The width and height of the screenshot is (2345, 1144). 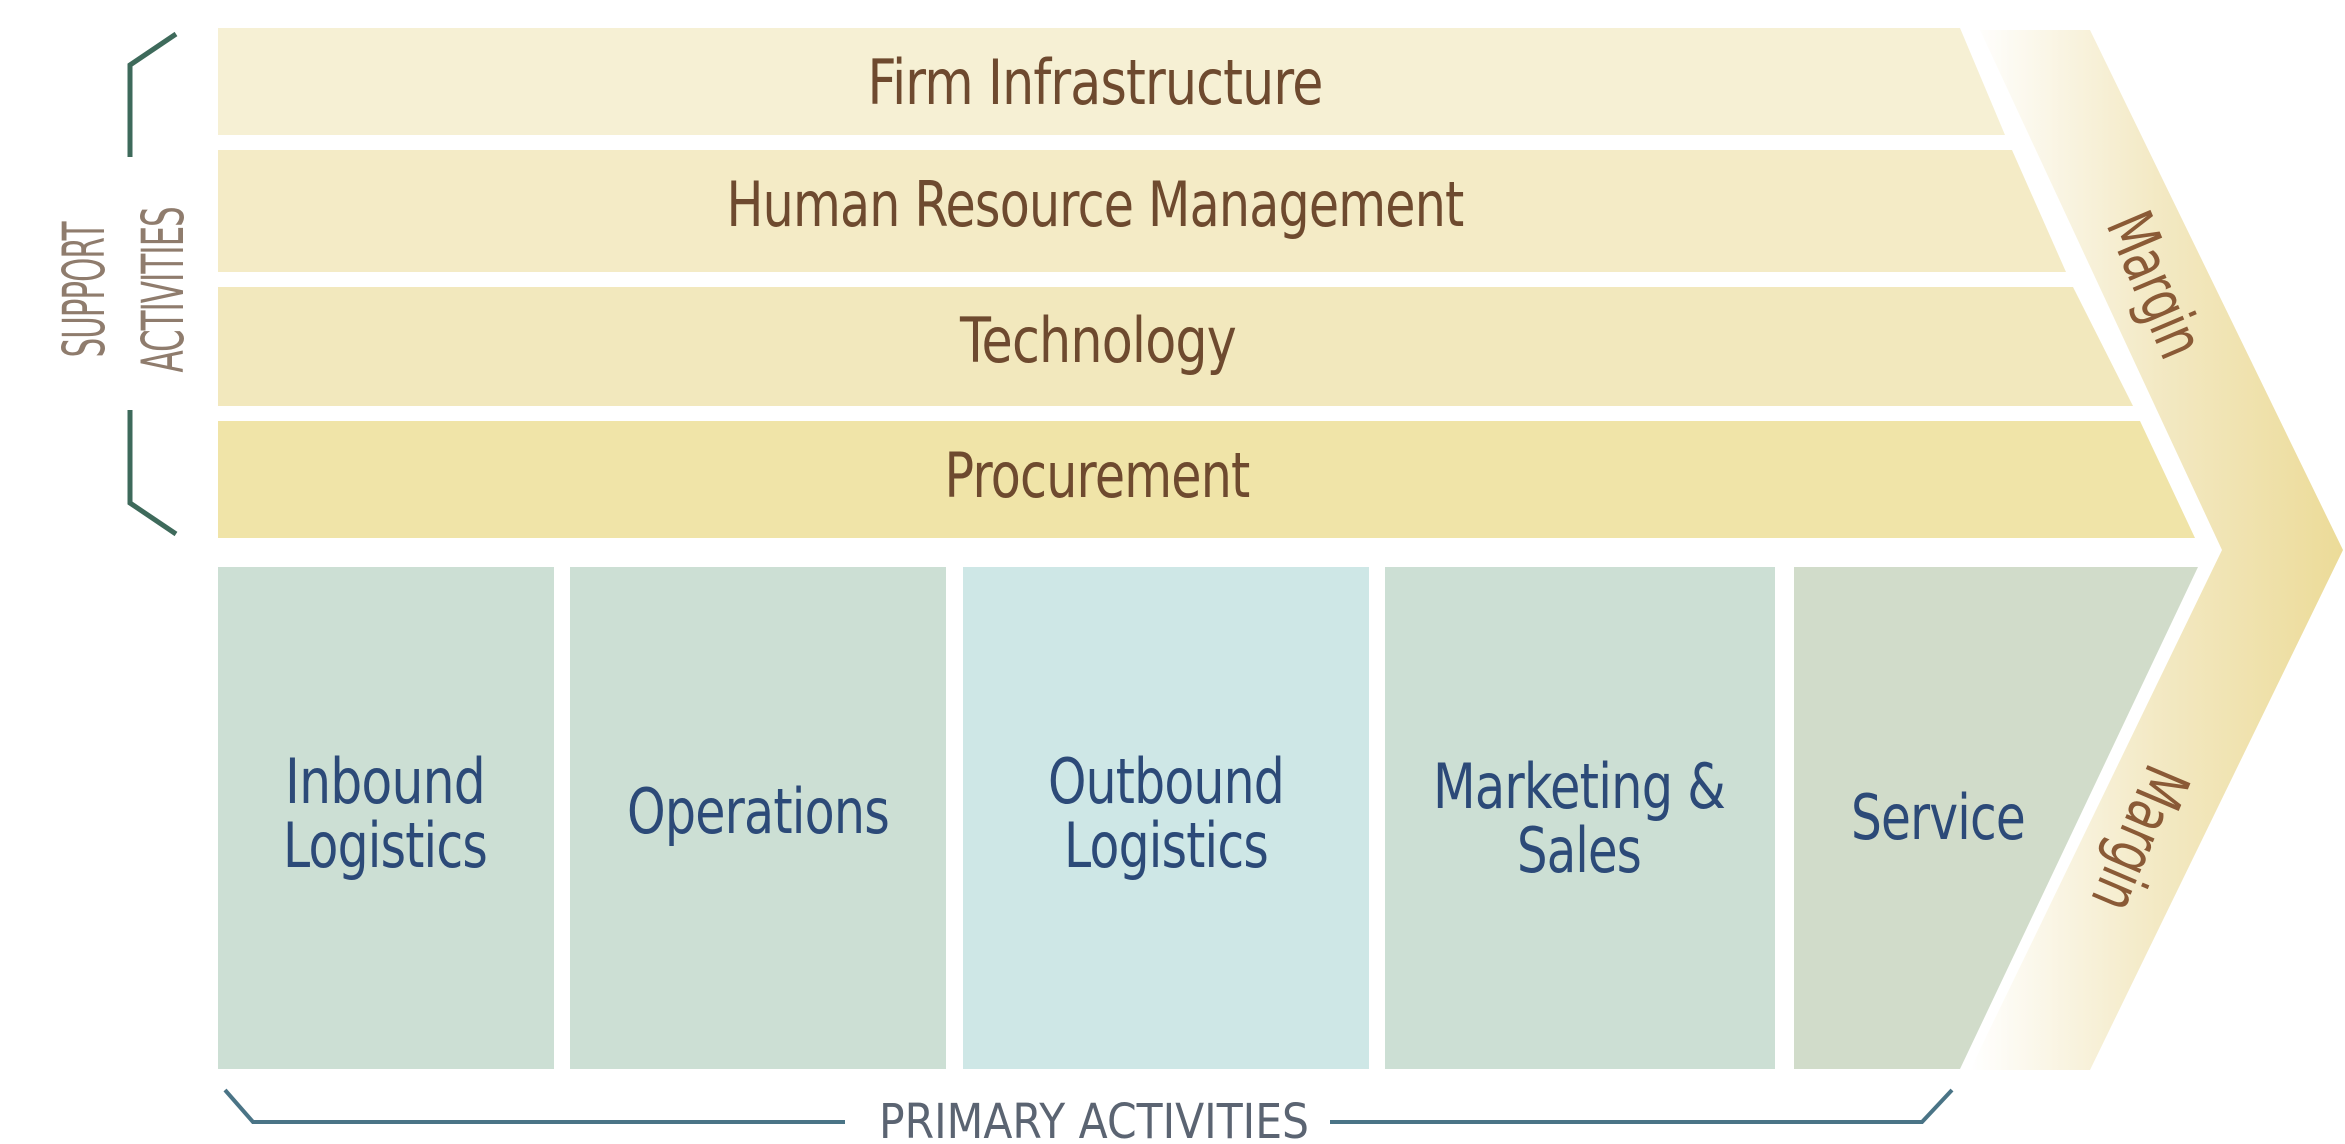 I want to click on support-label-technology: Technology, so click(x=1097, y=340).